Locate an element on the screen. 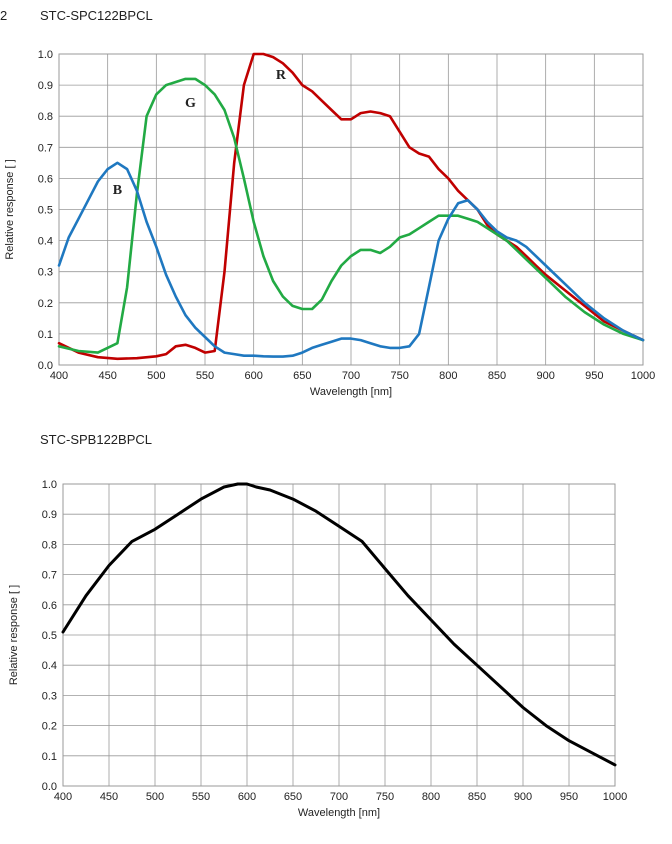  chart-title-mono: STC-SPB122BPCL is located at coordinates (96, 439).